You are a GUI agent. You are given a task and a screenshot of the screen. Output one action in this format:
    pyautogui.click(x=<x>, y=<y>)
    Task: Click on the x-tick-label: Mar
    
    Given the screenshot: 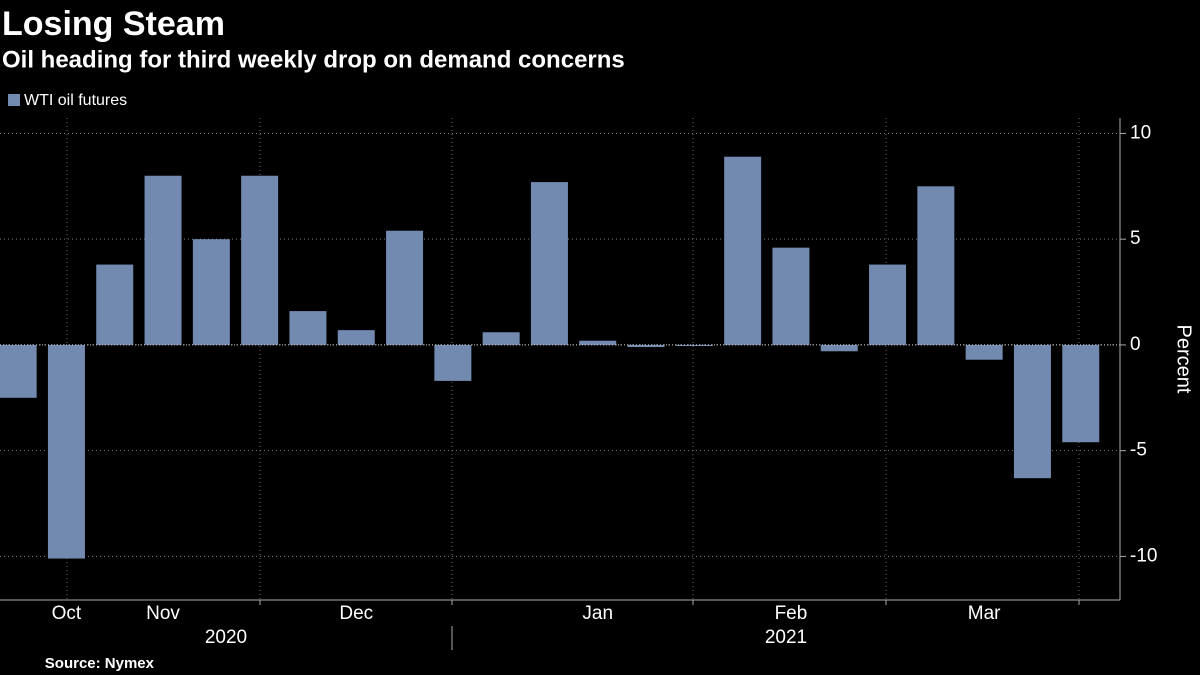 What is the action you would take?
    pyautogui.click(x=984, y=613)
    